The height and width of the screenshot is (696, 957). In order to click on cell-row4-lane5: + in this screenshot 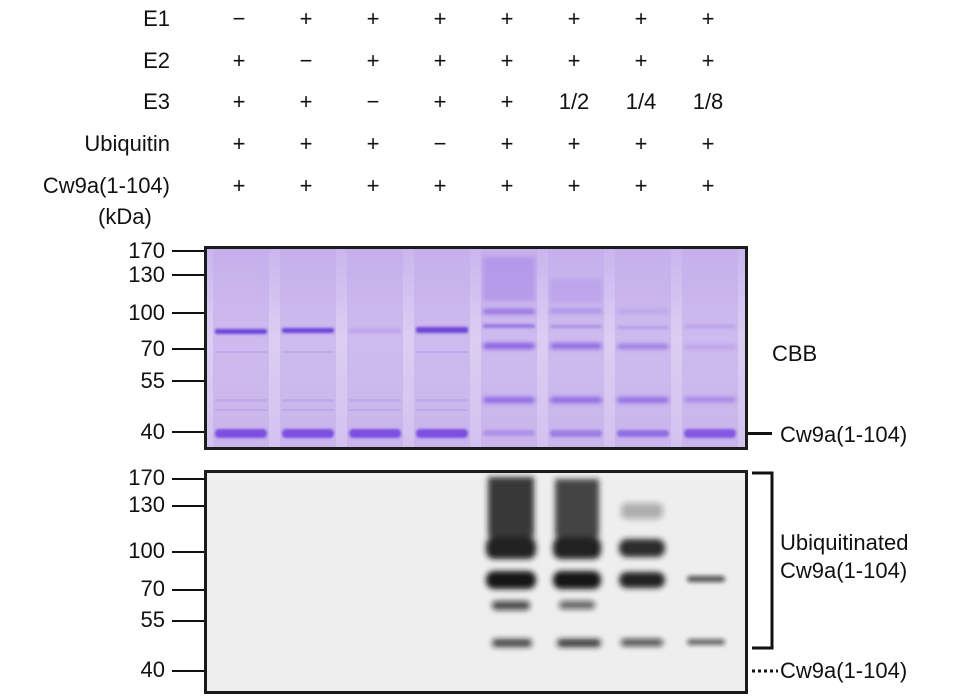, I will do `click(507, 185)`.